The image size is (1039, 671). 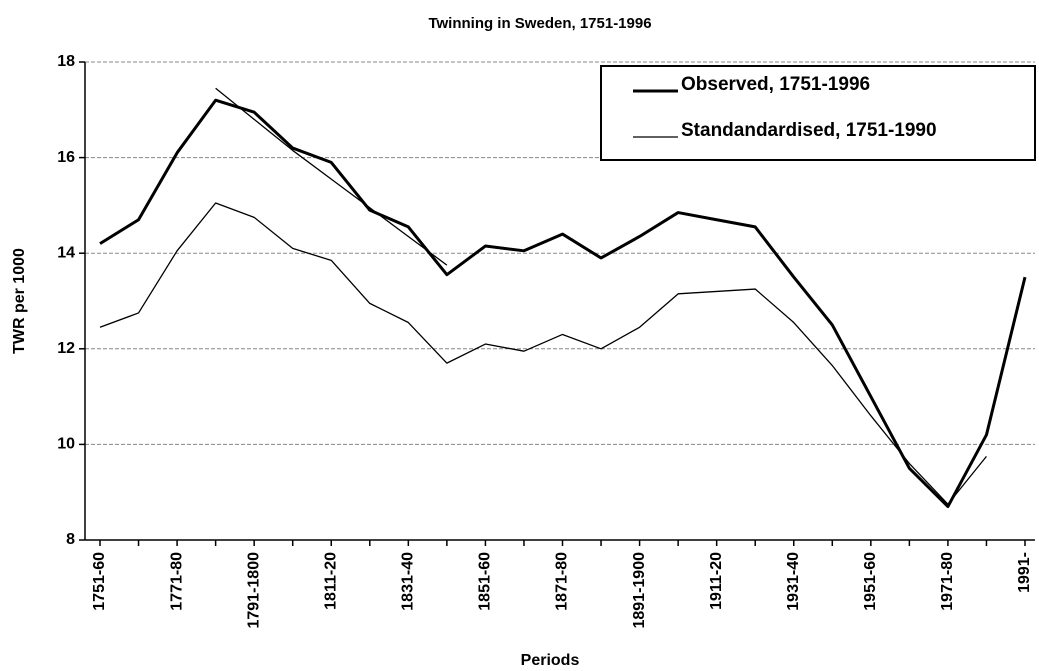 I want to click on series-line, so click(x=331, y=176).